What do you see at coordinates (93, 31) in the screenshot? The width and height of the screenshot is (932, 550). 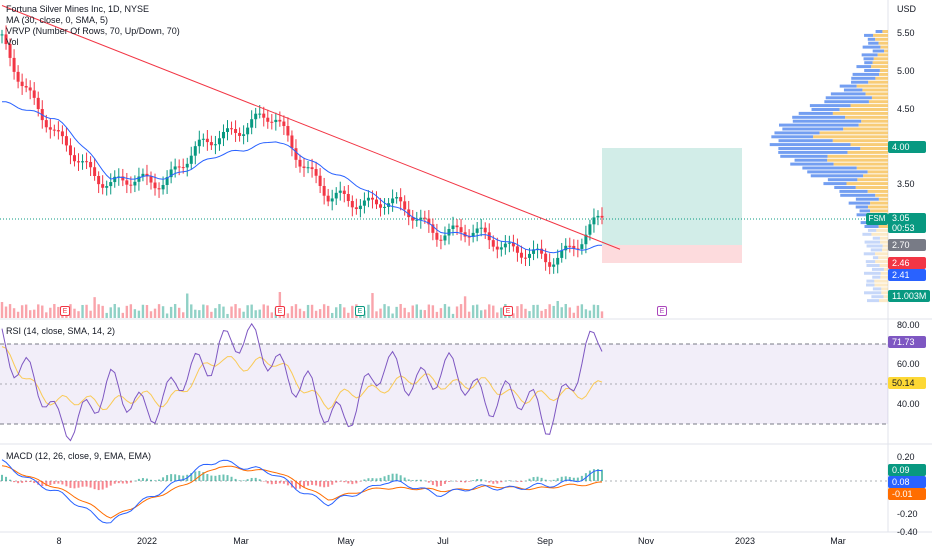 I see `legend-vrvp: VRVP (Number Of Rows, 70, Up/Down, 70)` at bounding box center [93, 31].